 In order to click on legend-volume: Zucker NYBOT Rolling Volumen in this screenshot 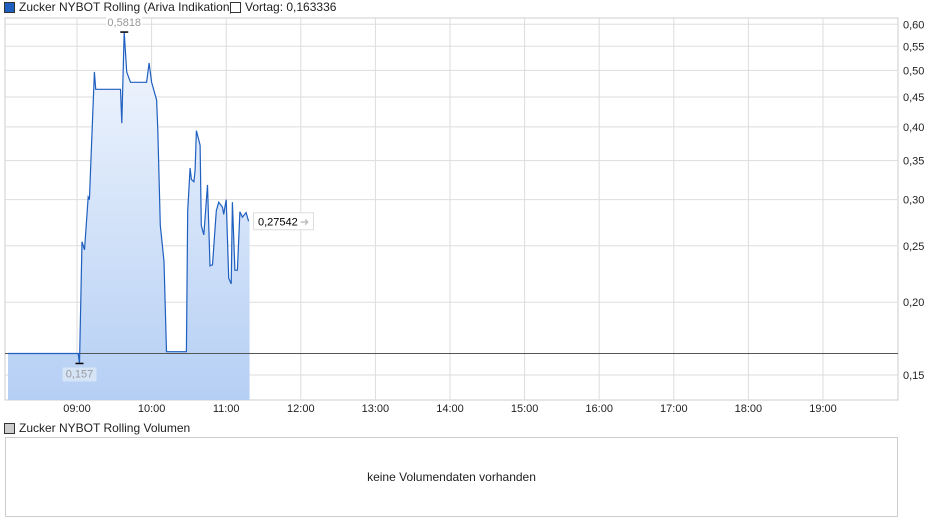, I will do `click(97, 428)`.